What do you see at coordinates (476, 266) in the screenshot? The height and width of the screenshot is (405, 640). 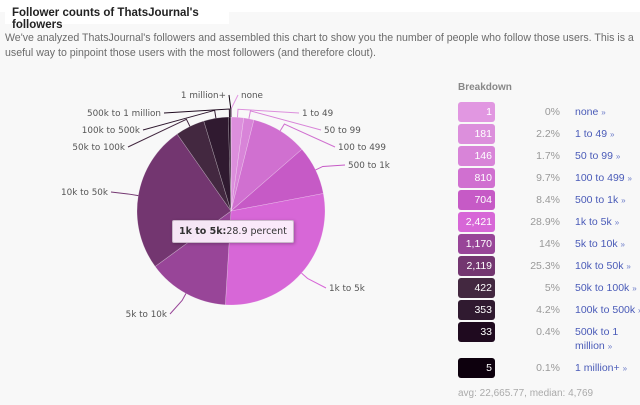 I see `breakdown-count: 2,119` at bounding box center [476, 266].